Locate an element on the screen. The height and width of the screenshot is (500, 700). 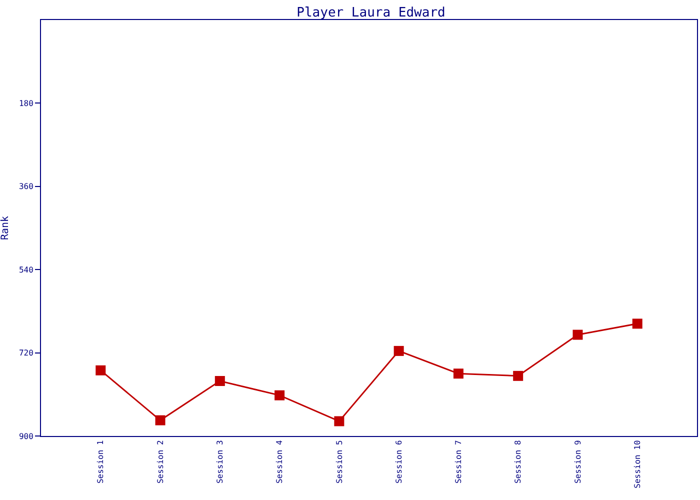
x-tick-label: Session 8 is located at coordinates (518, 462).